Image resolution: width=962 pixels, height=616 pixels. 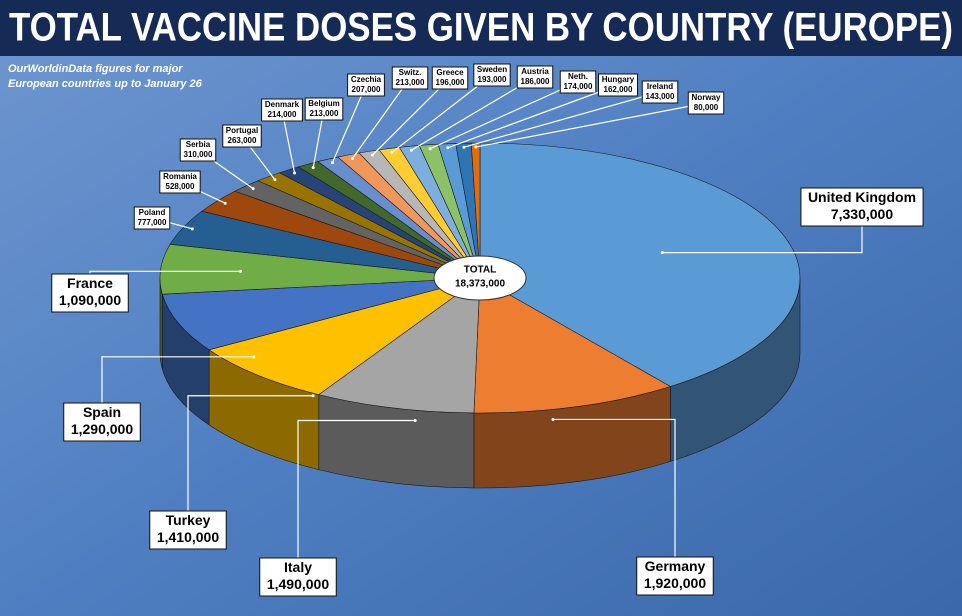 What do you see at coordinates (95, 69) in the screenshot?
I see `subtitle: OurWorldinData figures for major` at bounding box center [95, 69].